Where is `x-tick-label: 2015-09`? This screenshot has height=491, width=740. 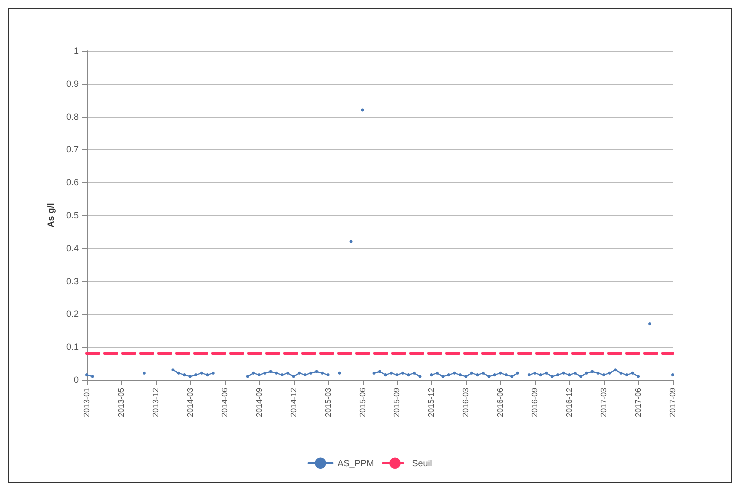 x-tick-label: 2015-09 is located at coordinates (397, 402).